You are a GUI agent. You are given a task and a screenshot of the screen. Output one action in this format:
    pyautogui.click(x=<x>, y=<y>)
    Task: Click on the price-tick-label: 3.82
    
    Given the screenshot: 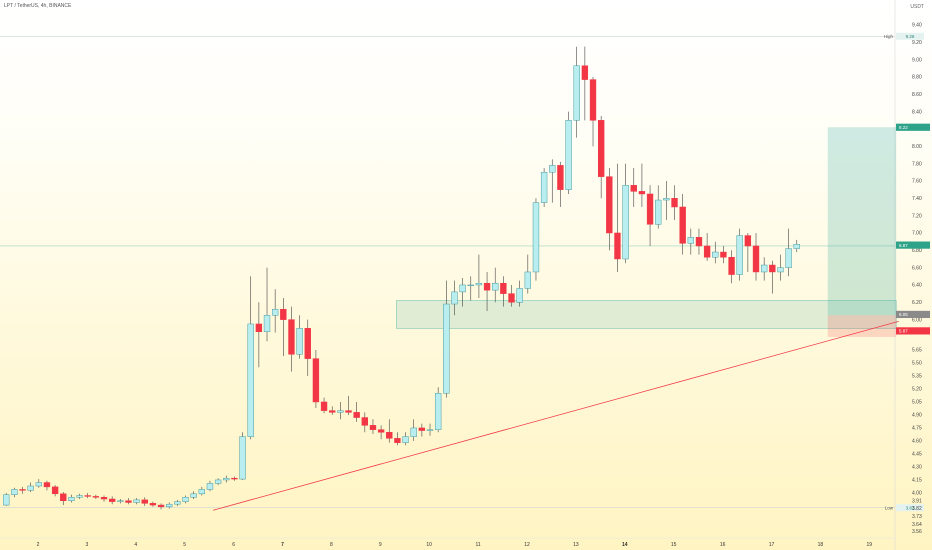 What is the action you would take?
    pyautogui.click(x=917, y=509)
    